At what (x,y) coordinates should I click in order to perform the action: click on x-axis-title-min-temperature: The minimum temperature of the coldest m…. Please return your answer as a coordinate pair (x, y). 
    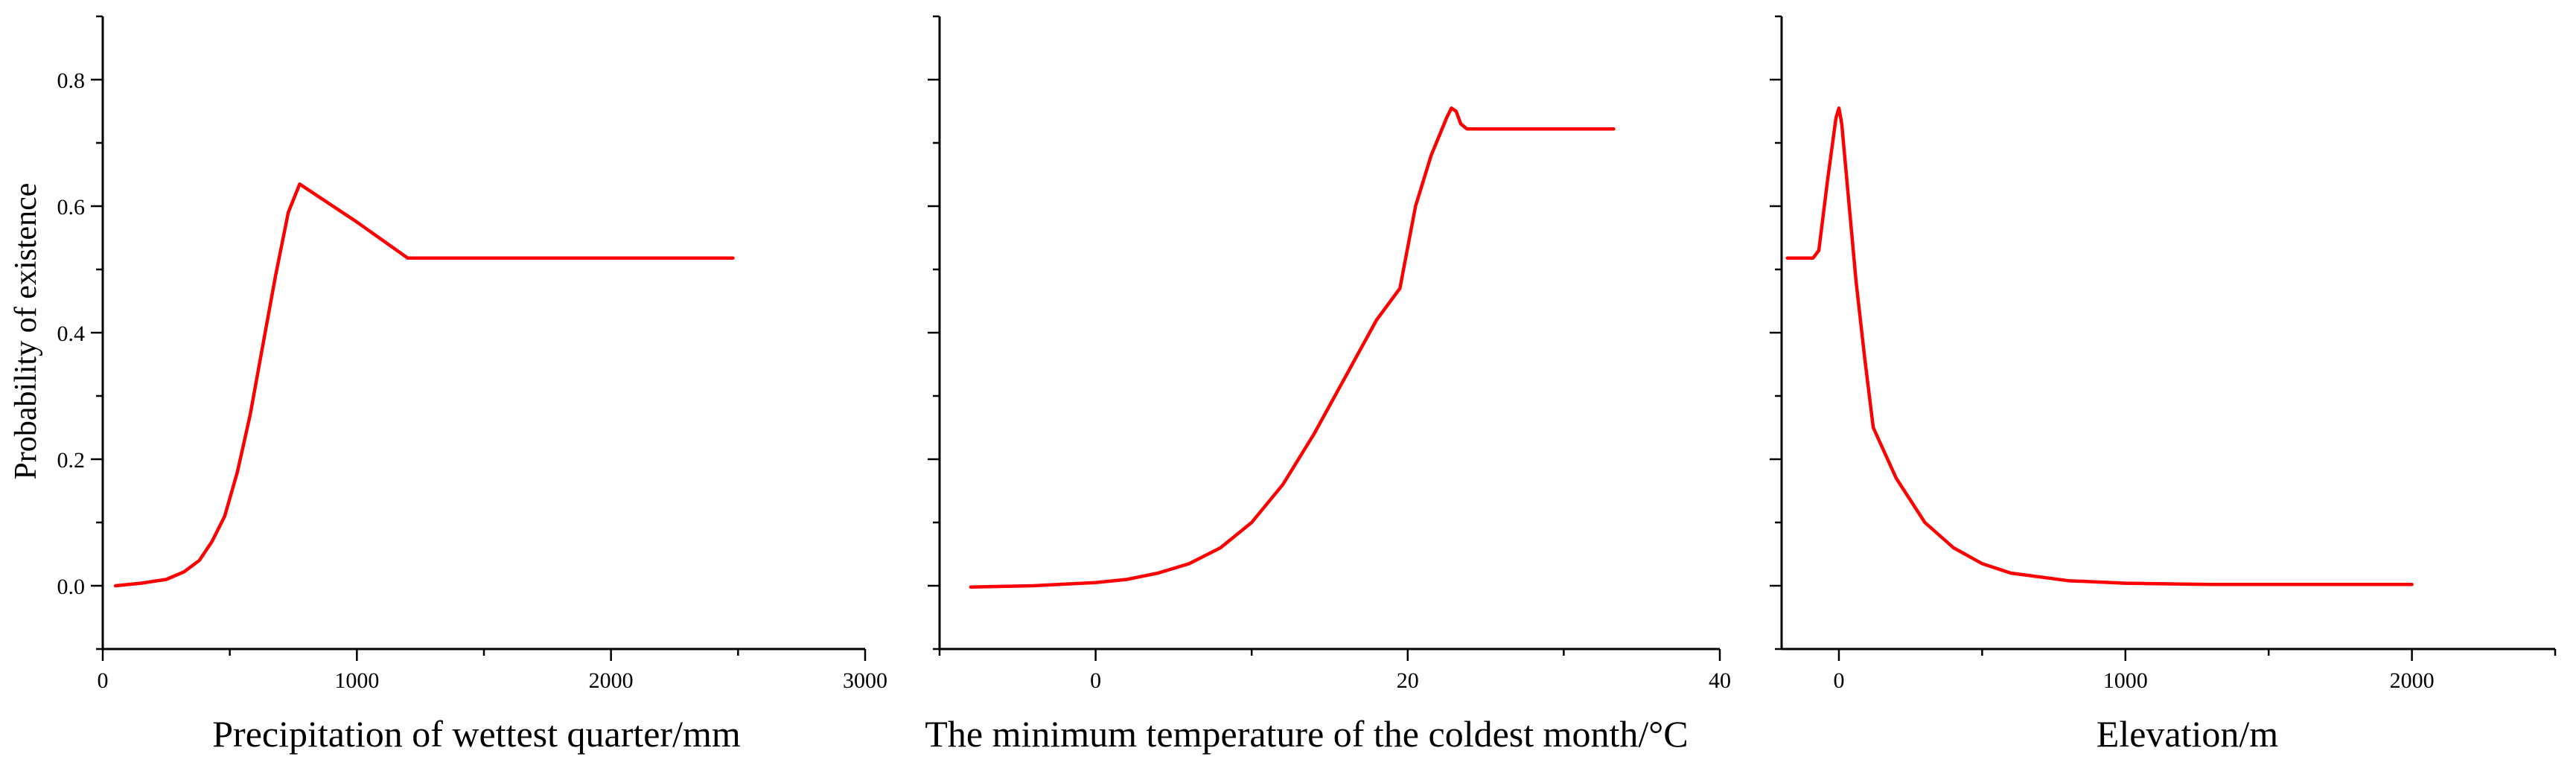
    Looking at the image, I should click on (1306, 734).